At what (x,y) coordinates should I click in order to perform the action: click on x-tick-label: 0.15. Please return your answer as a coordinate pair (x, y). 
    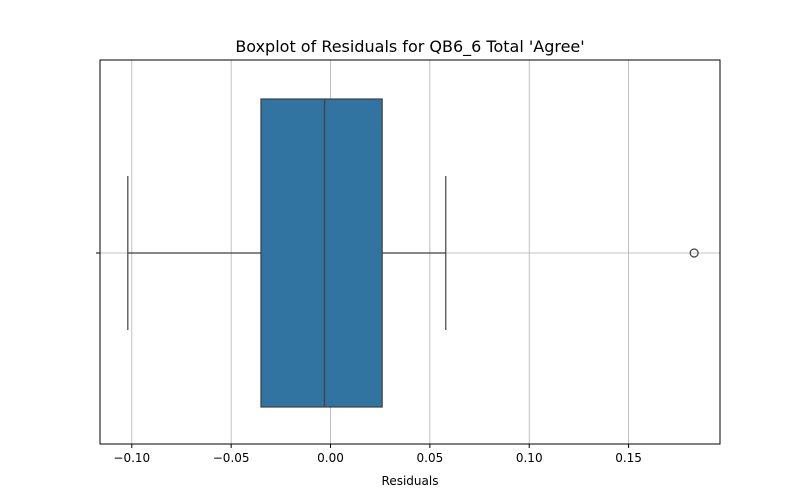
    Looking at the image, I should click on (628, 458).